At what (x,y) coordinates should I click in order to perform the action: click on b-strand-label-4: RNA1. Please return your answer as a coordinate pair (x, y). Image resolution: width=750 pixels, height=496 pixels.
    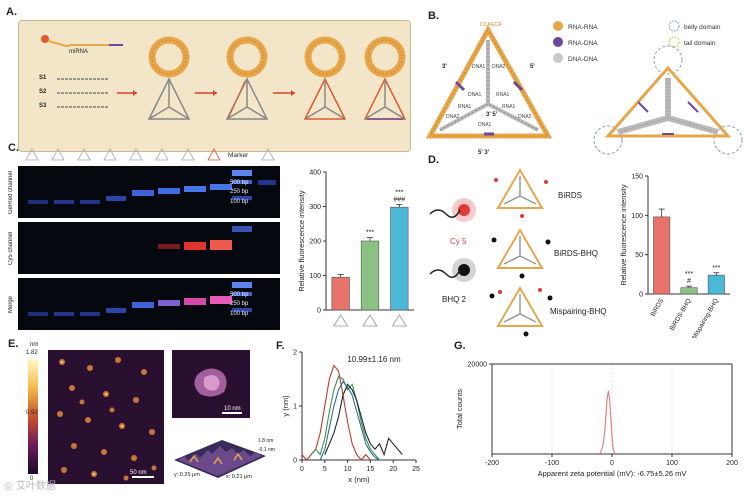
    Looking at the image, I should click on (509, 107).